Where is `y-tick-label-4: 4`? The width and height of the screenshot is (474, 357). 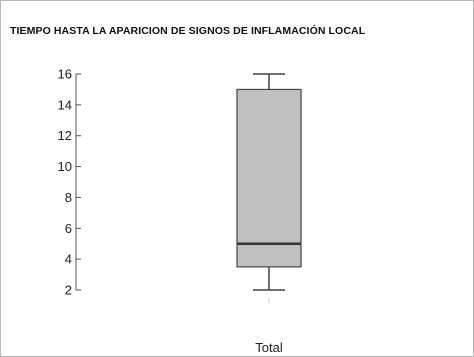 y-tick-label-4: 4 is located at coordinates (68, 259).